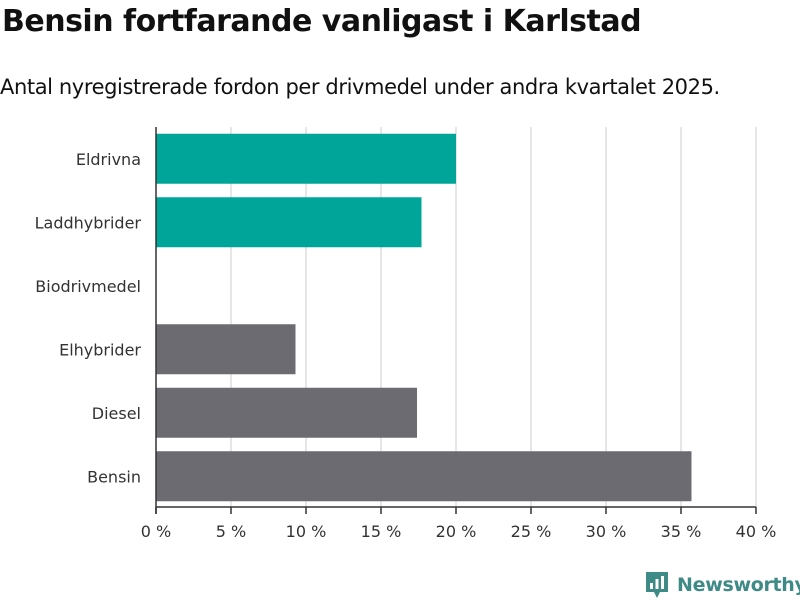 This screenshot has width=800, height=600. I want to click on category-label: Elhybrider, so click(100, 349).